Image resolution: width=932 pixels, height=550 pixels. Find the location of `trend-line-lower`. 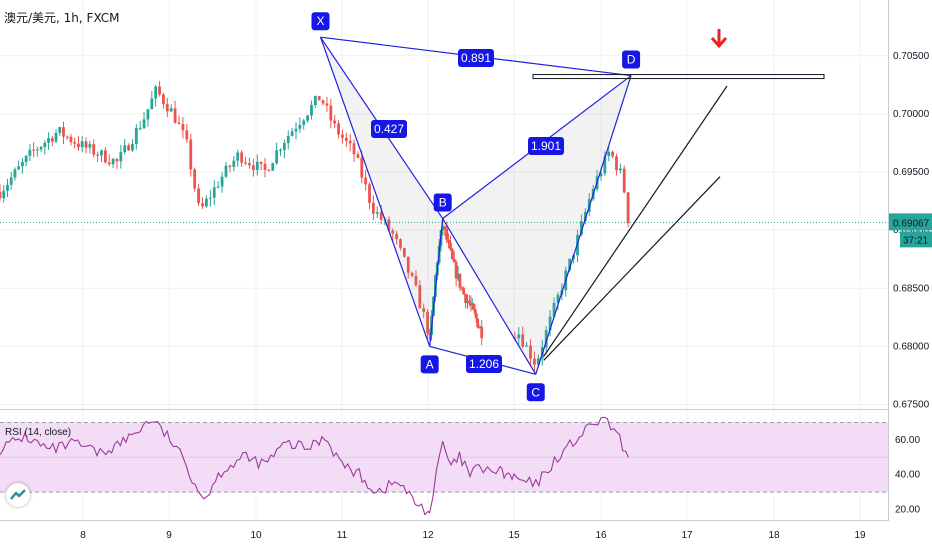

trend-line-lower is located at coordinates (632, 268).